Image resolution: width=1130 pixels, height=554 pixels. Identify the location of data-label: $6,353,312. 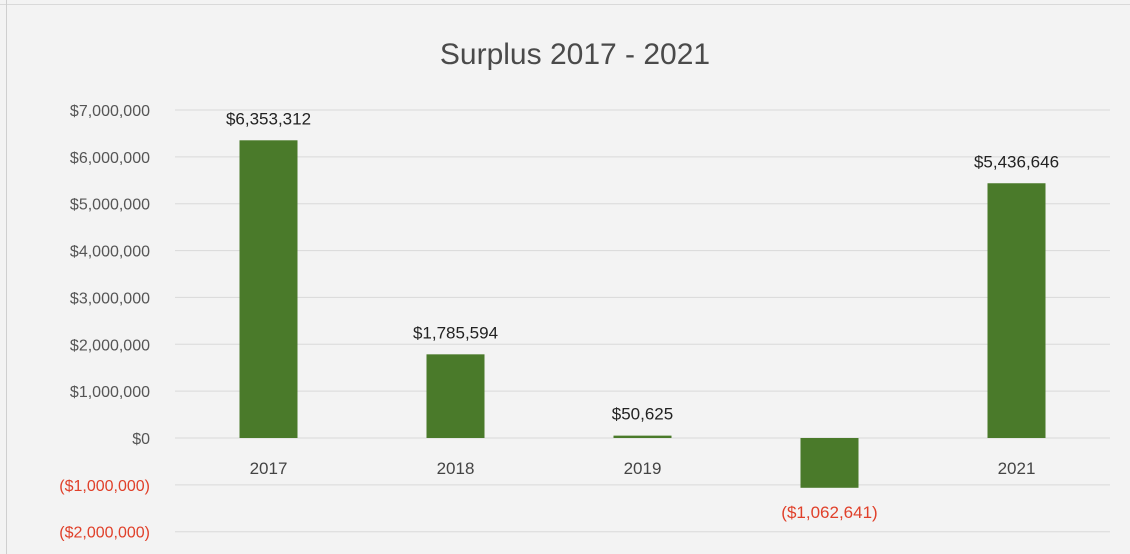
(268, 118).